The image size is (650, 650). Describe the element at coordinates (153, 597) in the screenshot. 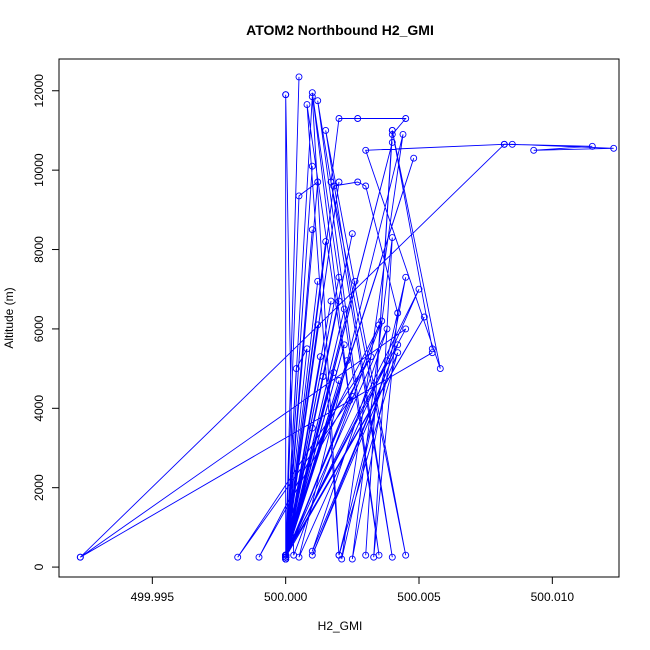

I see `x-tick-label: 499.995` at that location.